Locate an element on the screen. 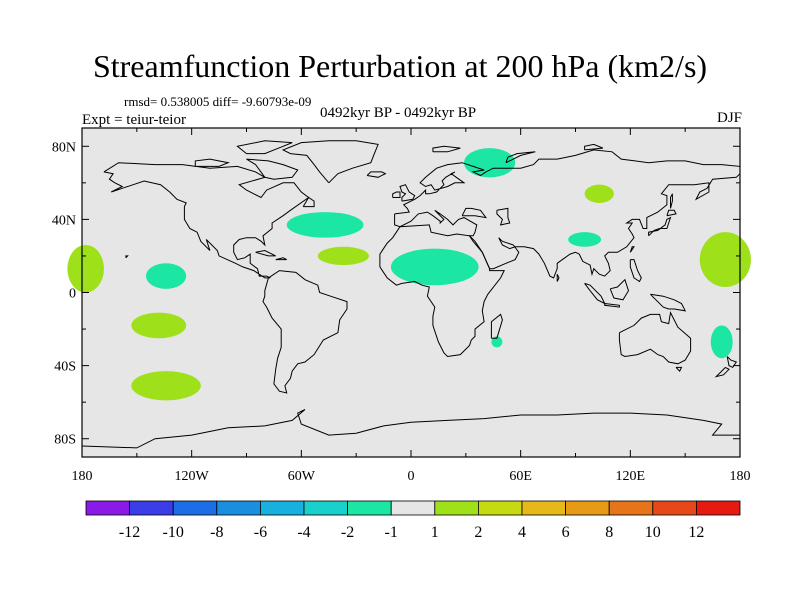  season-label: DJF is located at coordinates (729, 118).